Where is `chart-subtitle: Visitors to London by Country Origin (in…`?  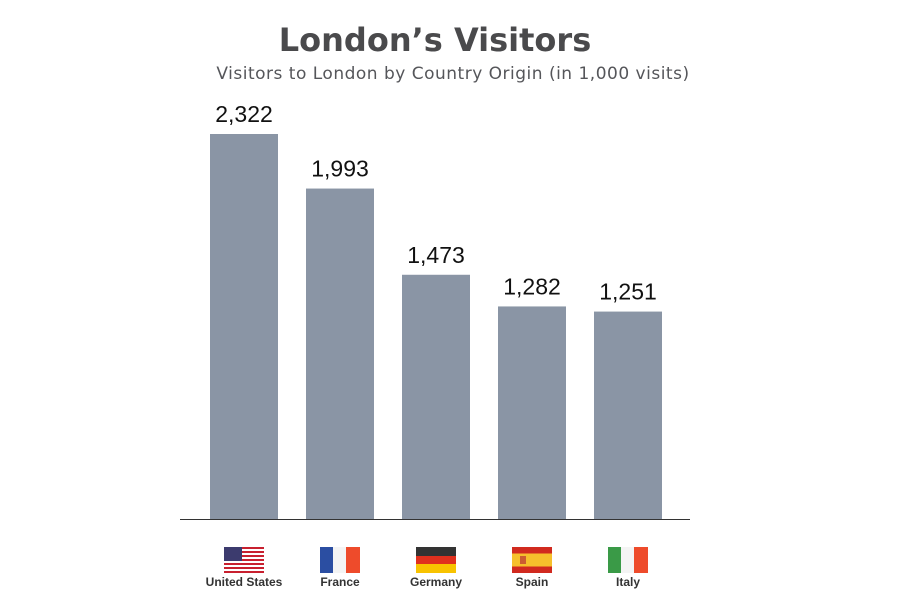
chart-subtitle: Visitors to London by Country Origin (in… is located at coordinates (452, 74).